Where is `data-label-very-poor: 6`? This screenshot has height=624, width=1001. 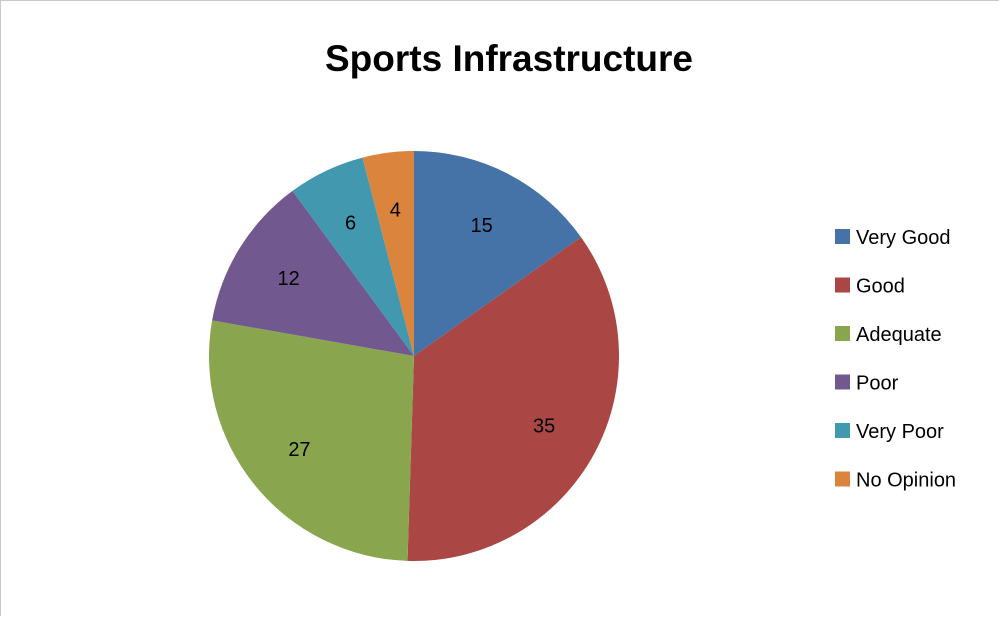 data-label-very-poor: 6 is located at coordinates (350, 224).